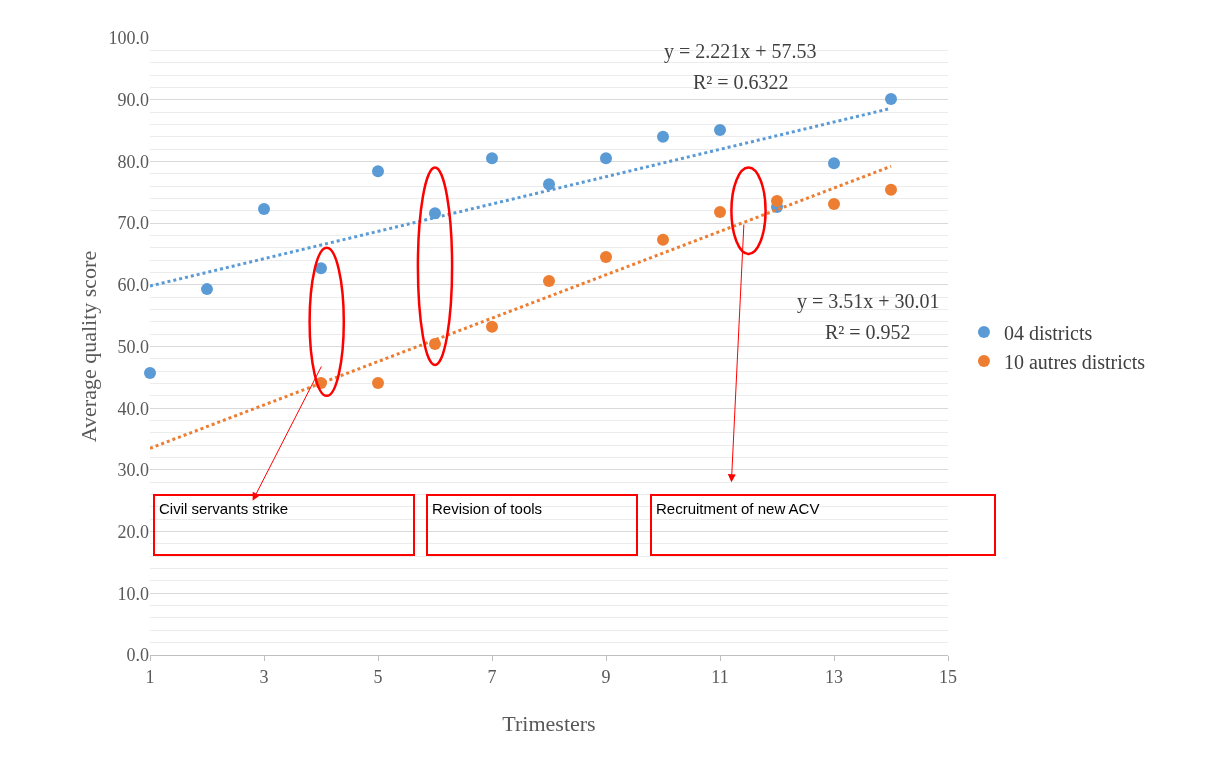 Image resolution: width=1206 pixels, height=762 pixels. I want to click on legend-label: 10 autres districts, so click(1074, 361).